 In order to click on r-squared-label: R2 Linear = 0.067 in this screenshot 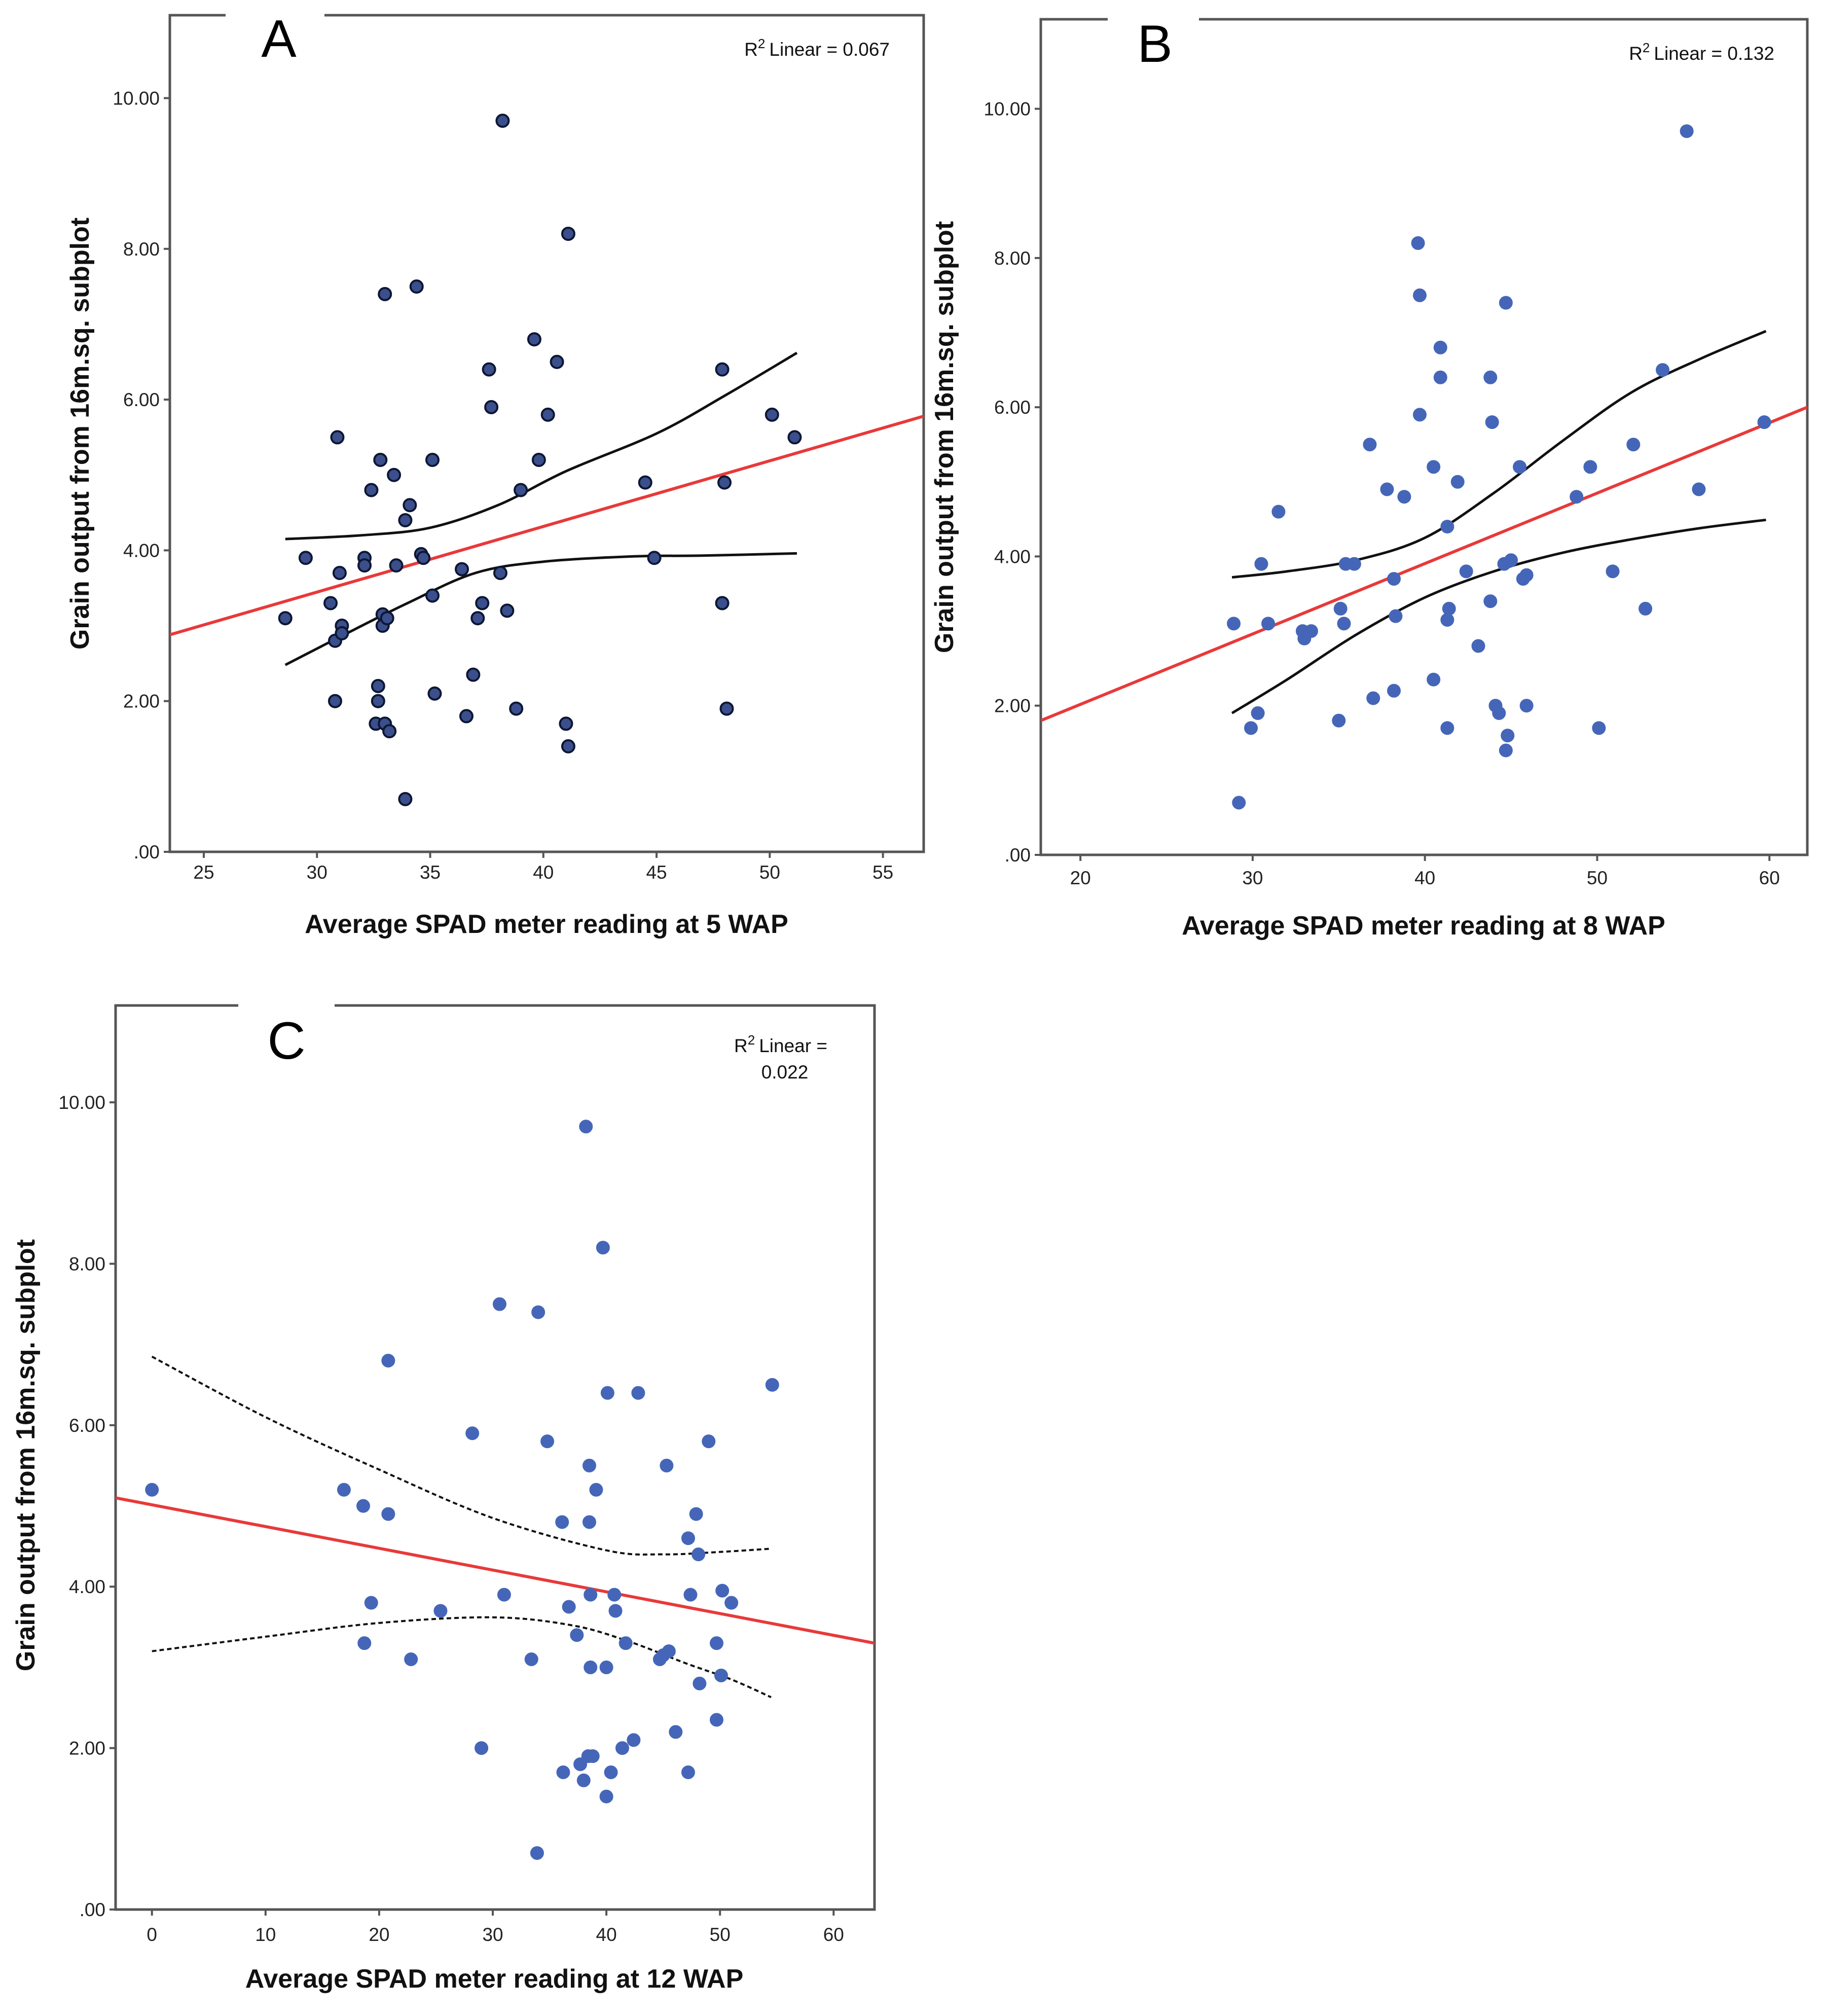, I will do `click(817, 48)`.